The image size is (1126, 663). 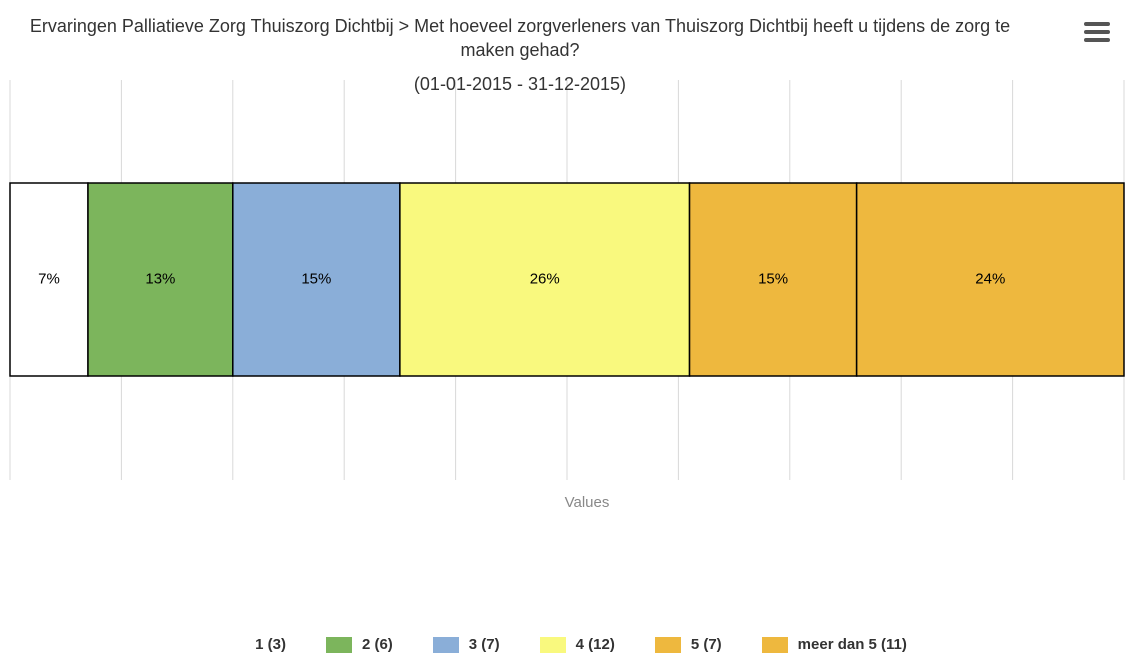 I want to click on menu-button, so click(x=1097, y=33).